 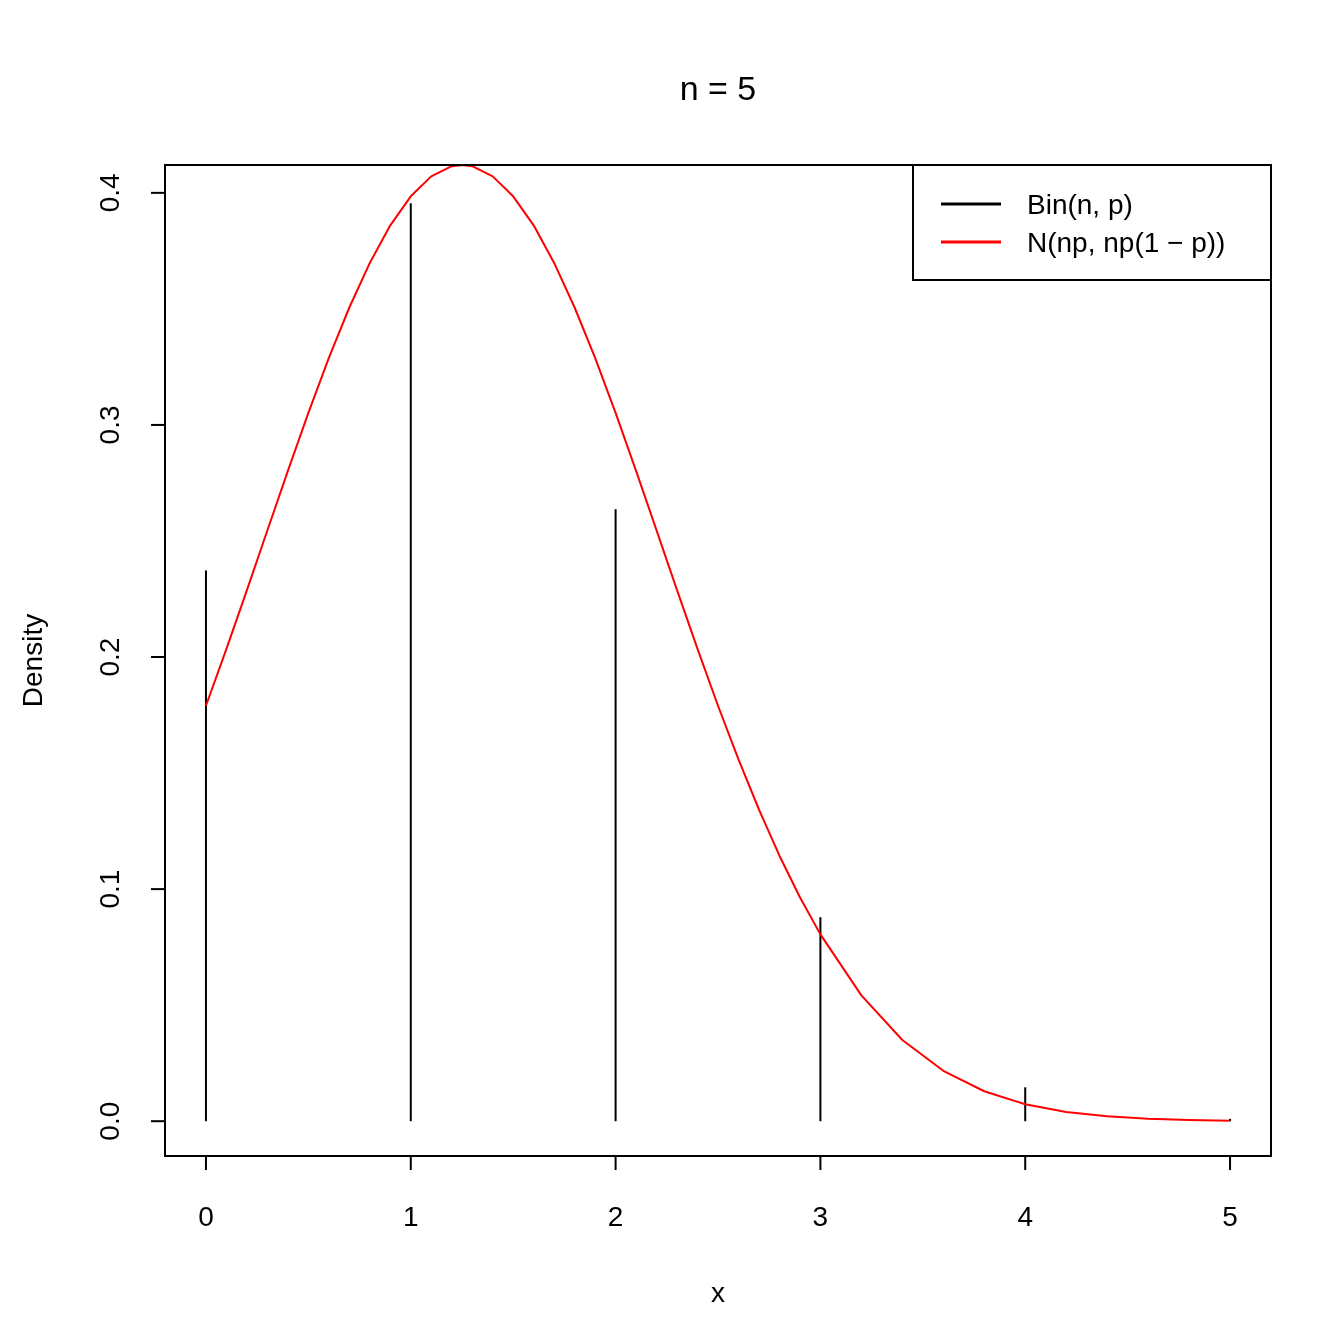 I want to click on y-tick-label: 0.3, so click(x=109, y=425).